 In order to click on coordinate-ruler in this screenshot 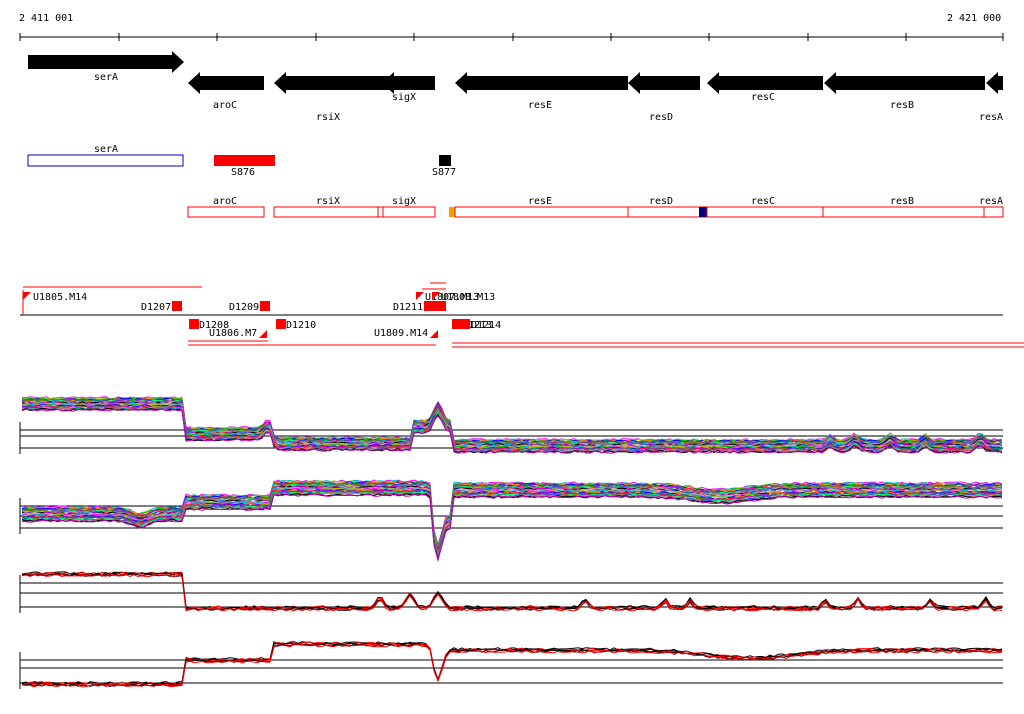, I will do `click(511, 37)`.